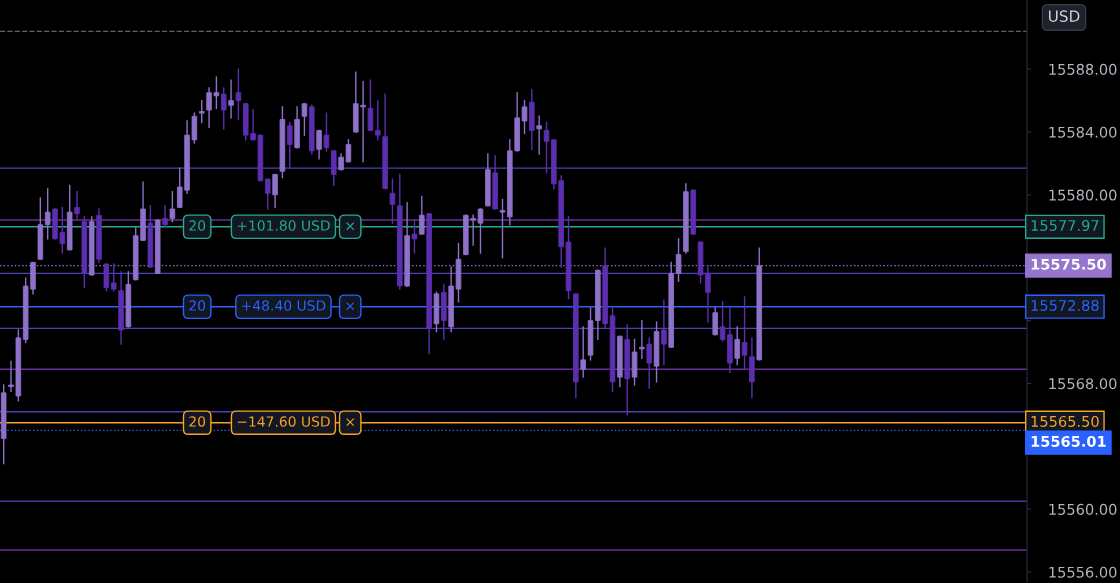 This screenshot has height=583, width=1120. Describe the element at coordinates (1068, 441) in the screenshot. I see `ref-line-label: 15565.01` at that location.